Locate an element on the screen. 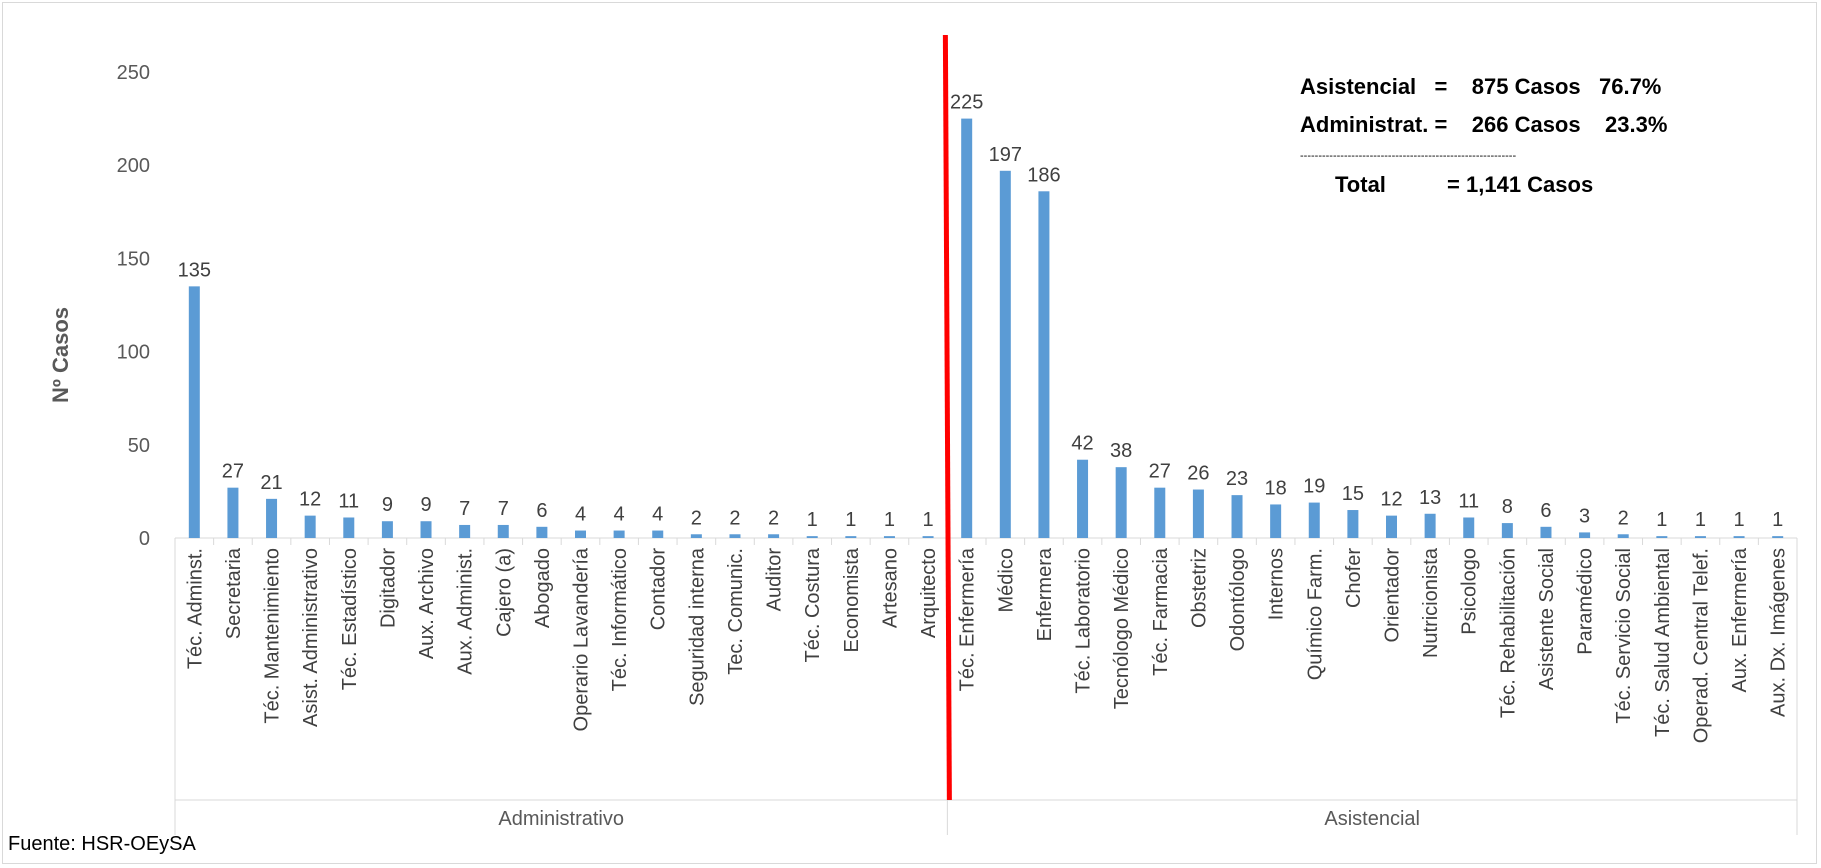 Image resolution: width=1821 pixels, height=868 pixels. data-label: 13 is located at coordinates (1430, 498).